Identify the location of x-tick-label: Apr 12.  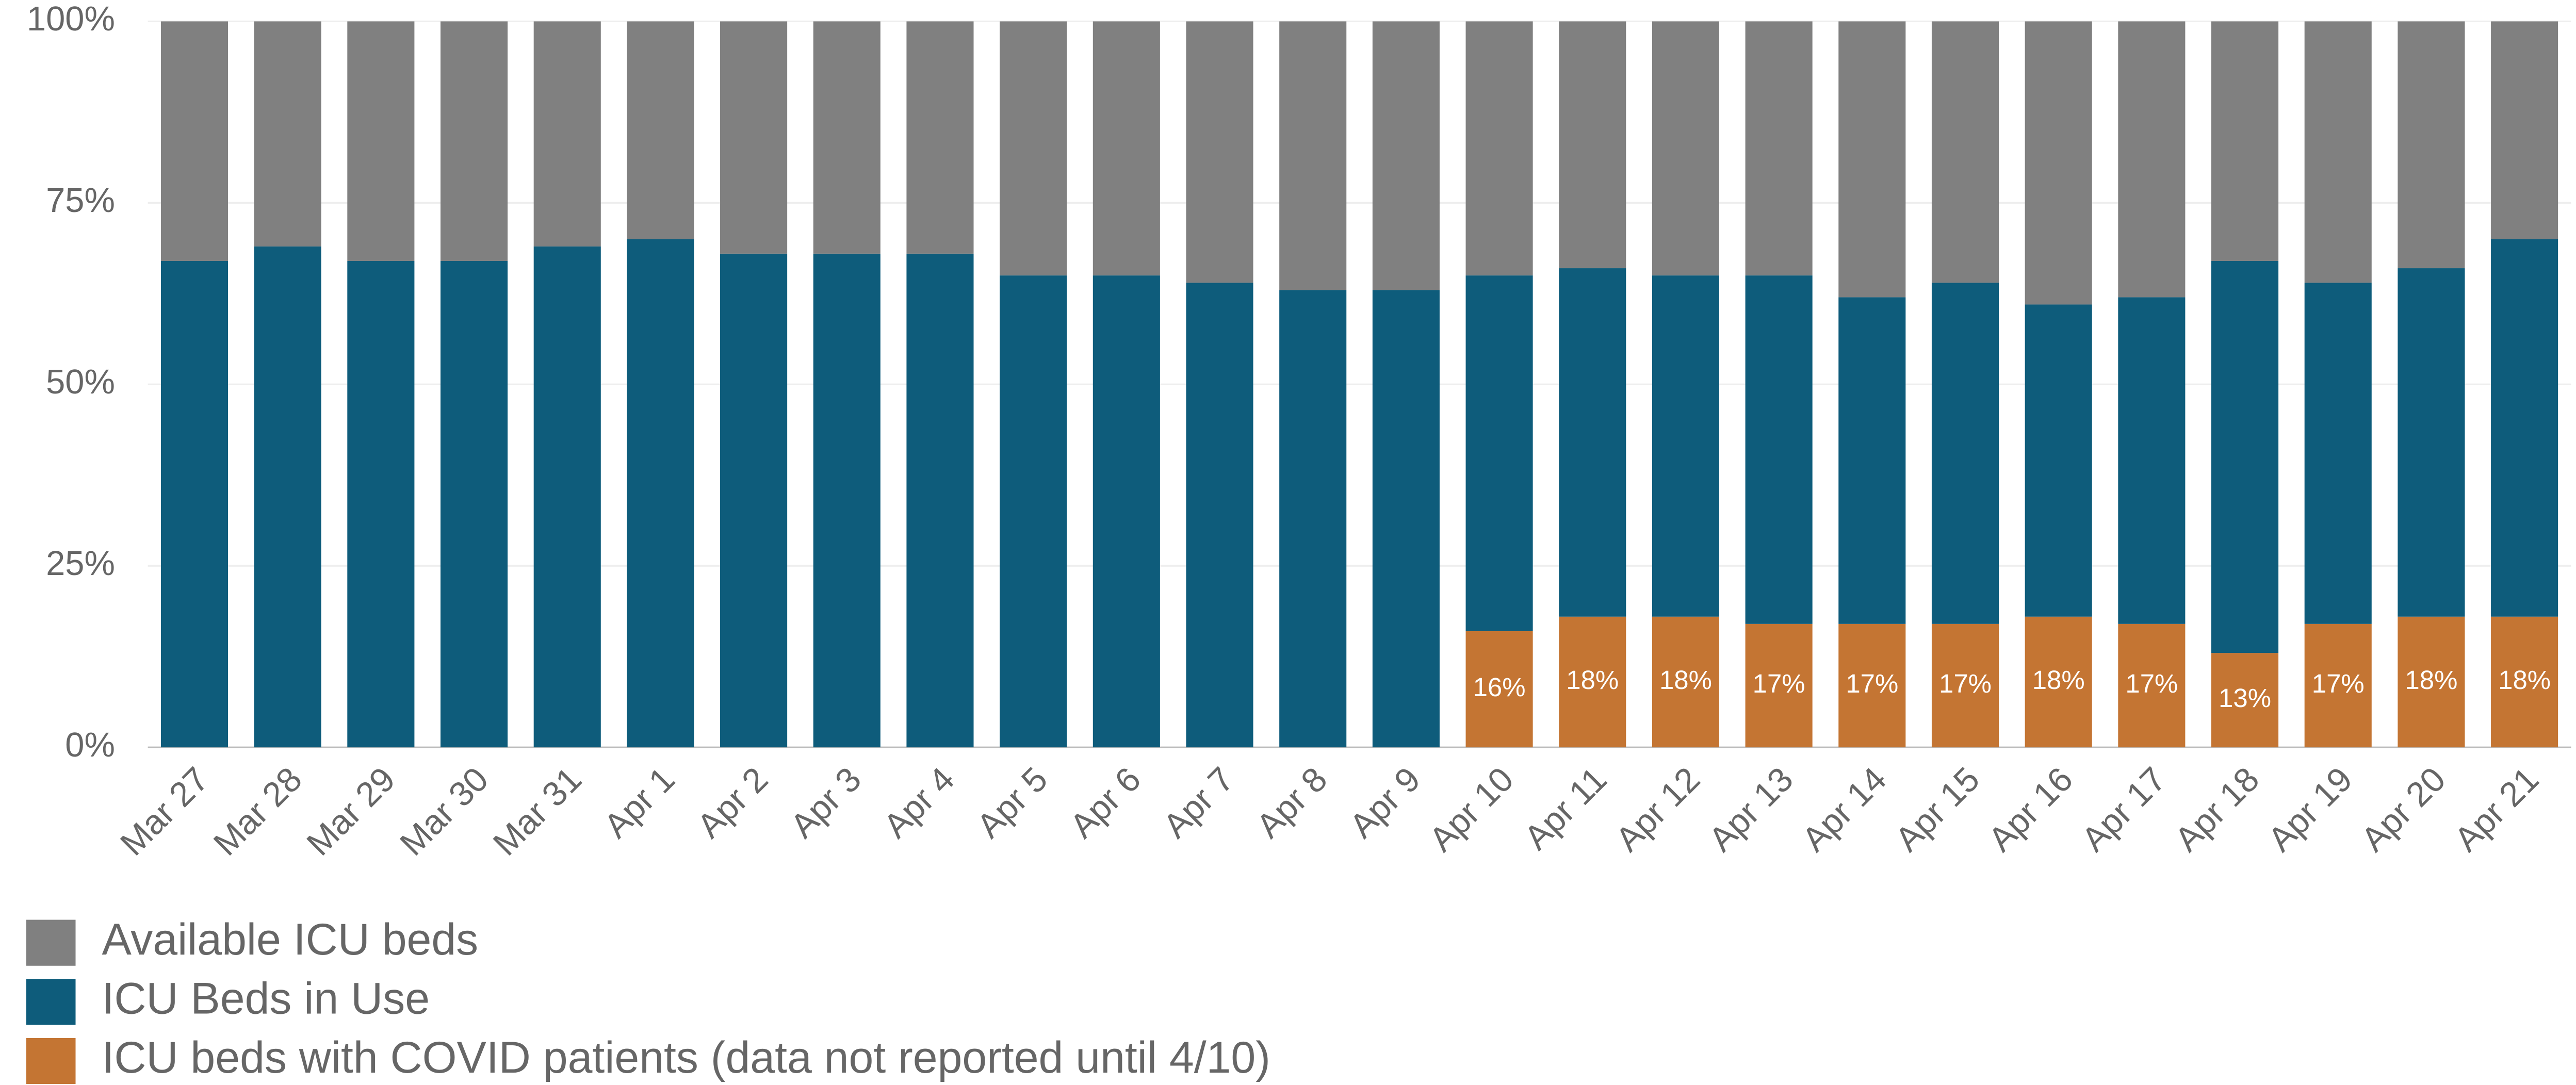
(1657, 809).